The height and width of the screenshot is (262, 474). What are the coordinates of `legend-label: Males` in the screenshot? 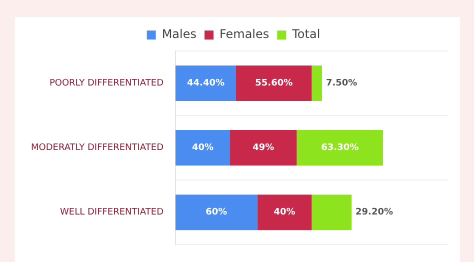 It's located at (179, 34).